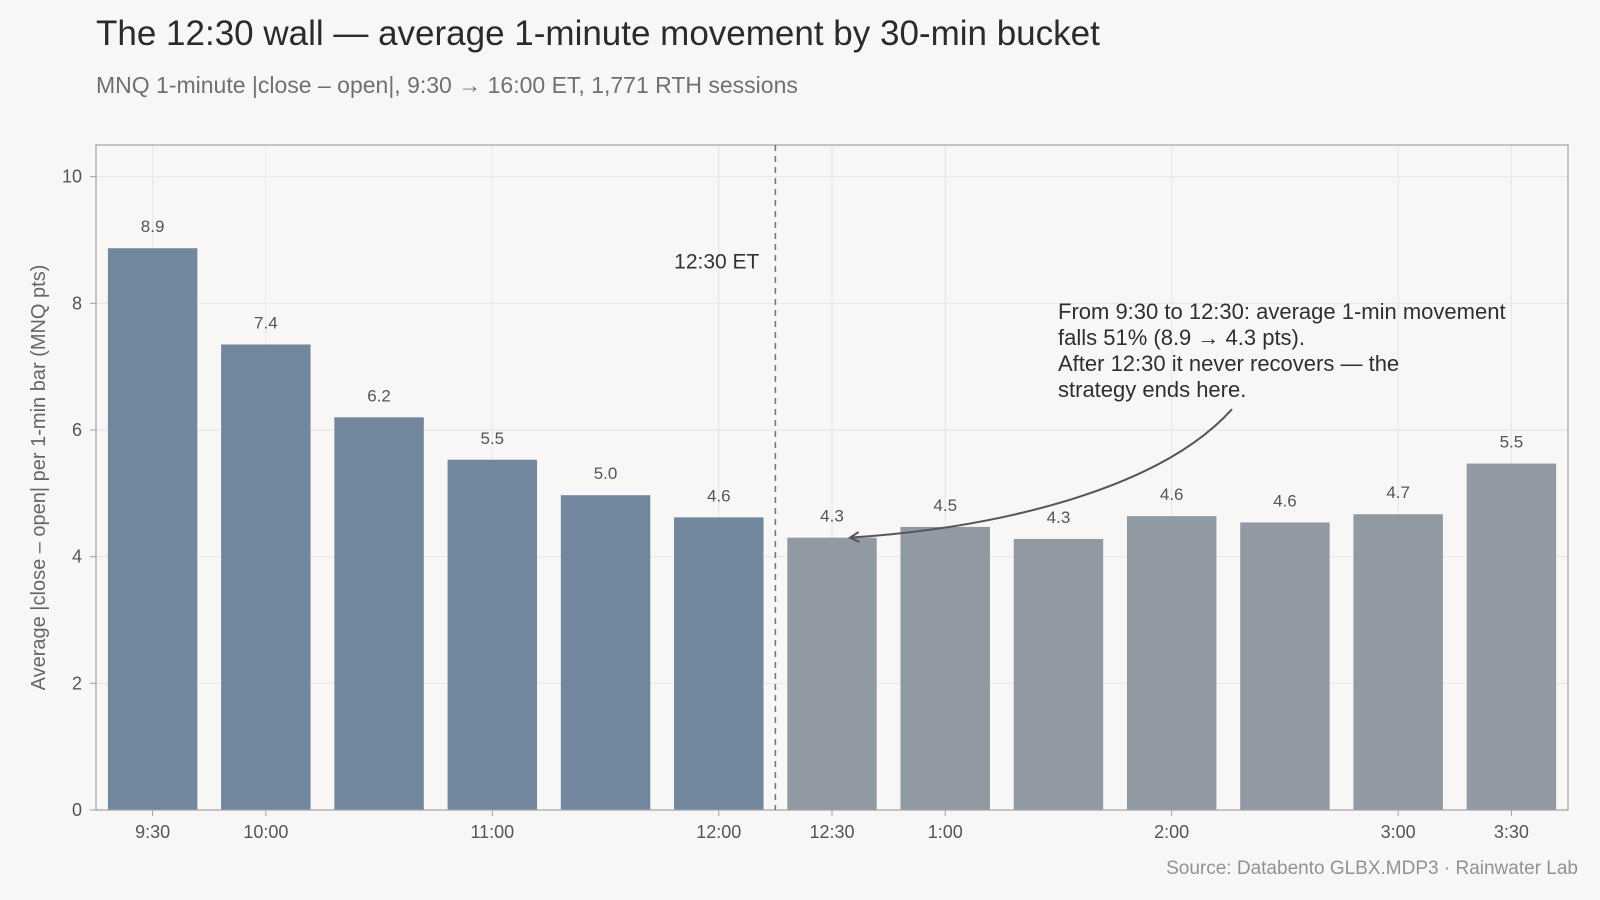  Describe the element at coordinates (77, 303) in the screenshot. I see `y-tick-label: 8` at that location.